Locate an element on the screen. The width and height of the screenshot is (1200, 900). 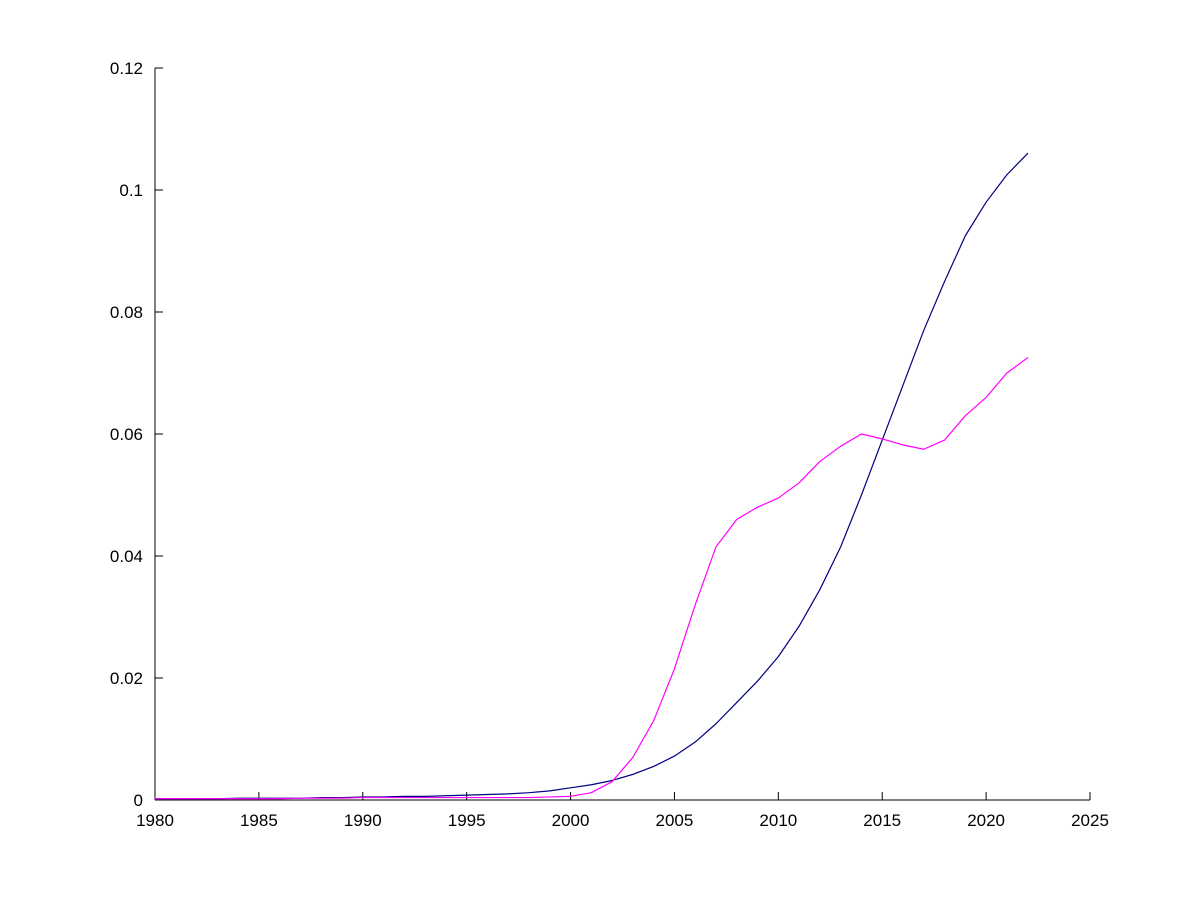
y-tick-label: 0 is located at coordinates (138, 800).